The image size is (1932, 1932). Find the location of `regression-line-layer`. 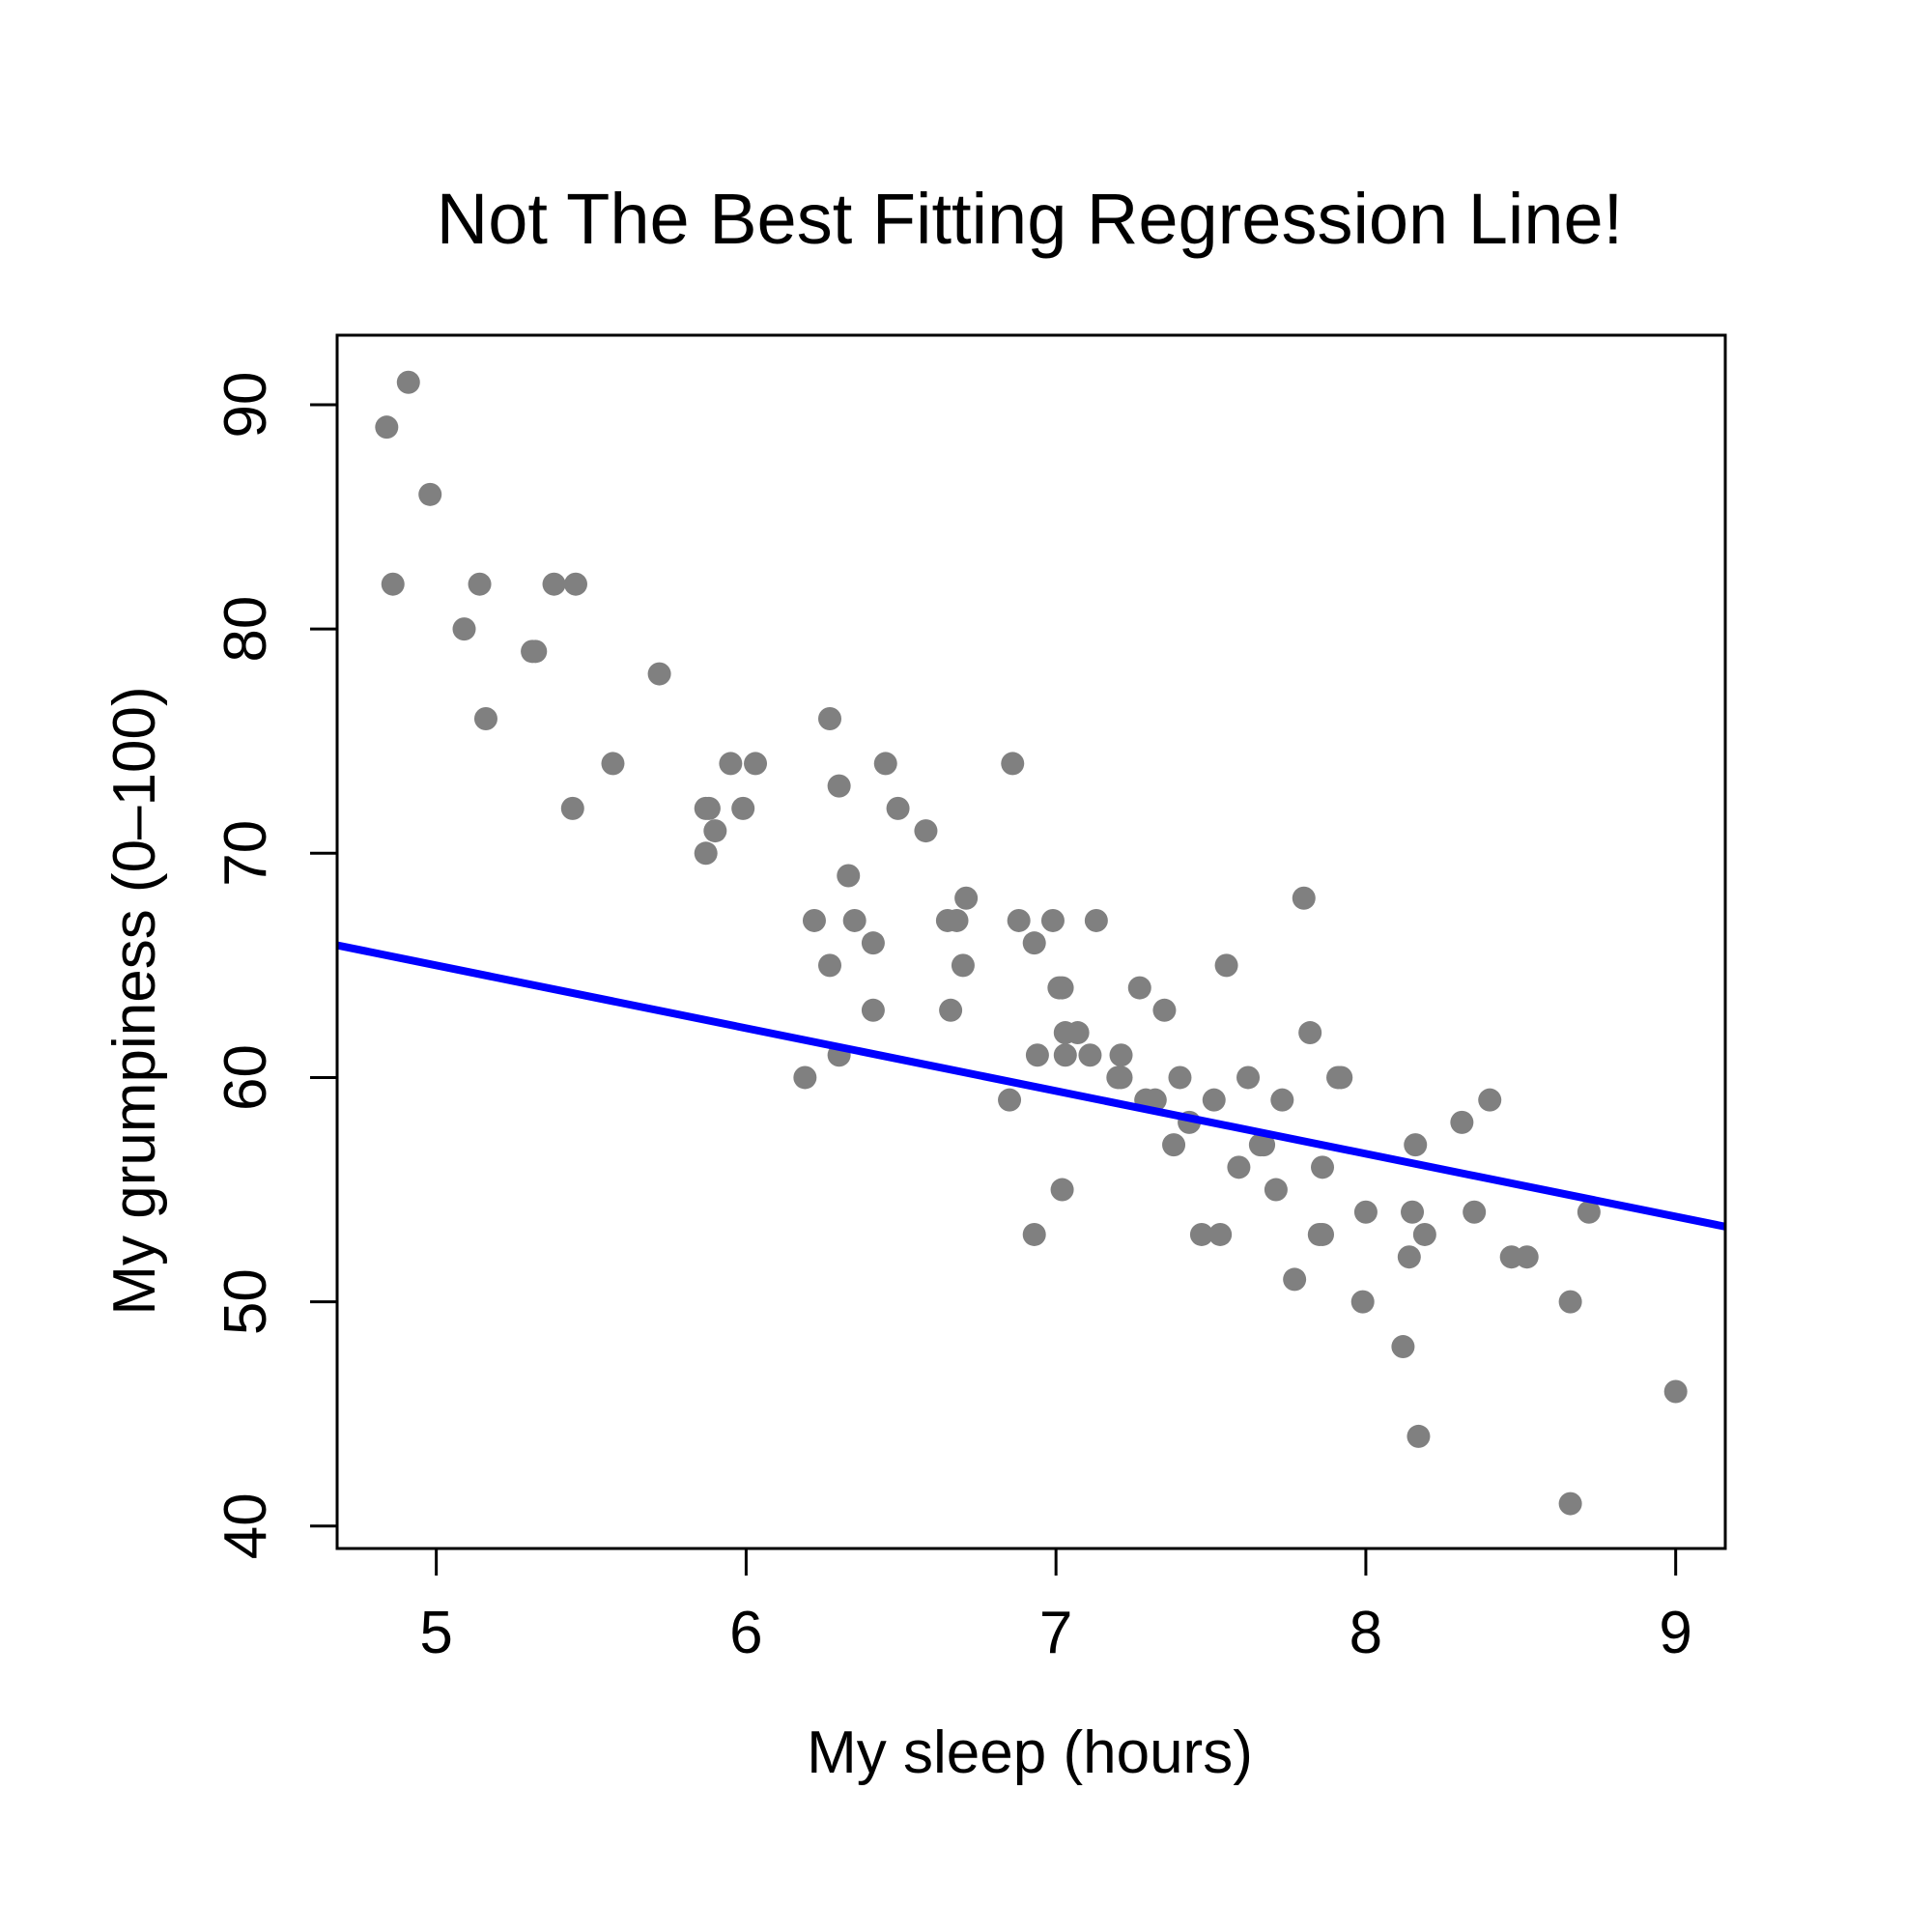

regression-line-layer is located at coordinates (1031, 1086).